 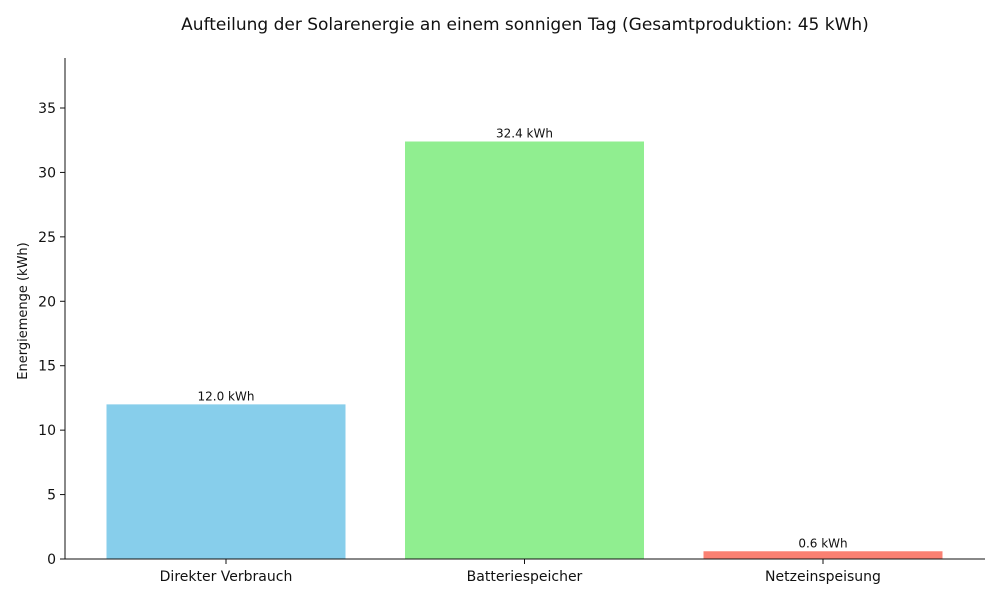 I want to click on x-tick-label-2: Netzeinspeisung, so click(x=823, y=577).